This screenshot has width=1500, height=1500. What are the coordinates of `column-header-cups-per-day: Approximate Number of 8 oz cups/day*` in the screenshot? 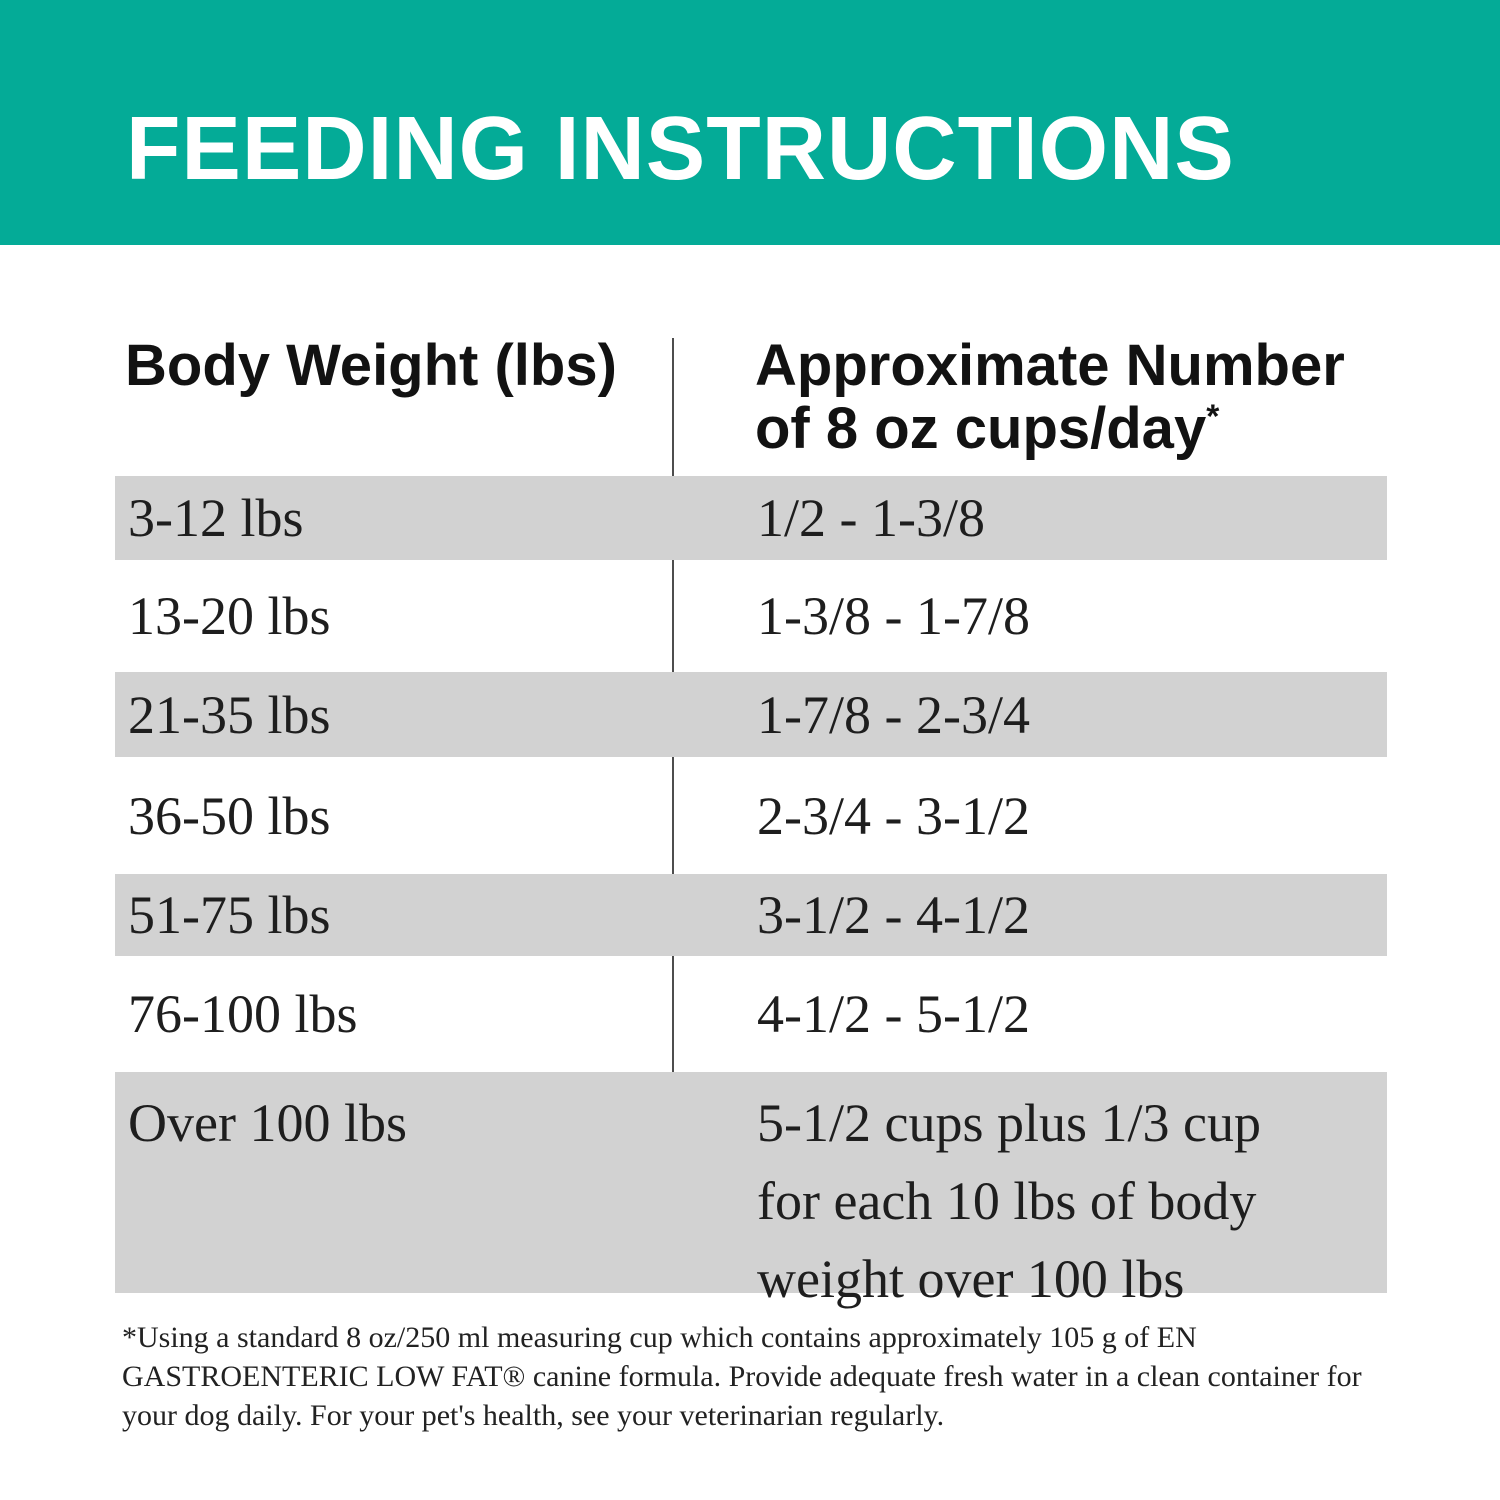 It's located at (1075, 397).